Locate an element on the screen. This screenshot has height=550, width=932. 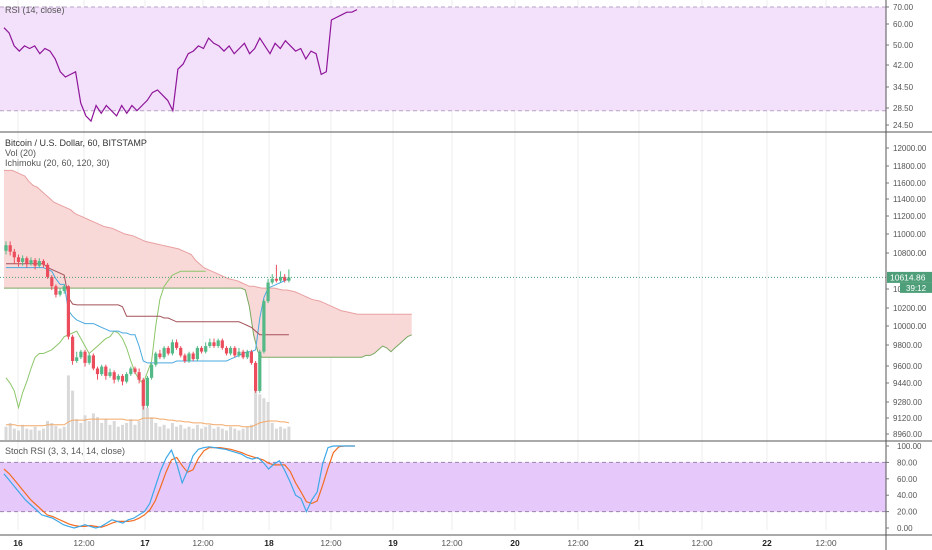
price-axis-label: 60.00 is located at coordinates (903, 24).